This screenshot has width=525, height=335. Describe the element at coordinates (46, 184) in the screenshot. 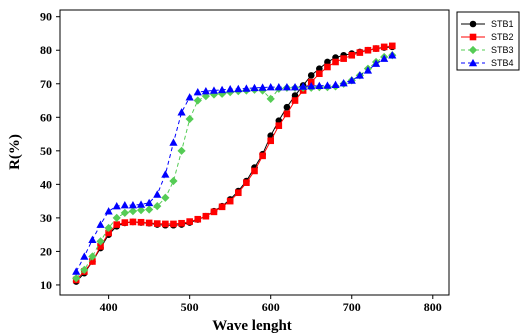

I see `y-tick-label: 40` at that location.